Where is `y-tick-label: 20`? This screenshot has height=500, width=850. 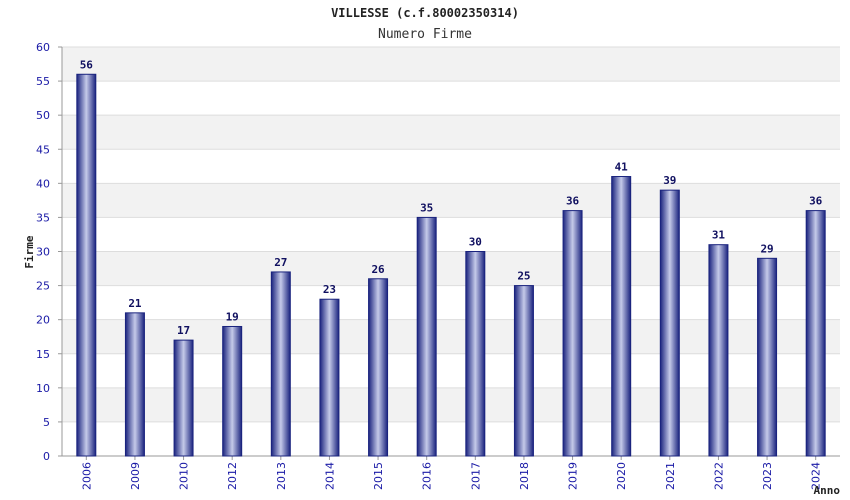 y-tick-label: 20 is located at coordinates (43, 320).